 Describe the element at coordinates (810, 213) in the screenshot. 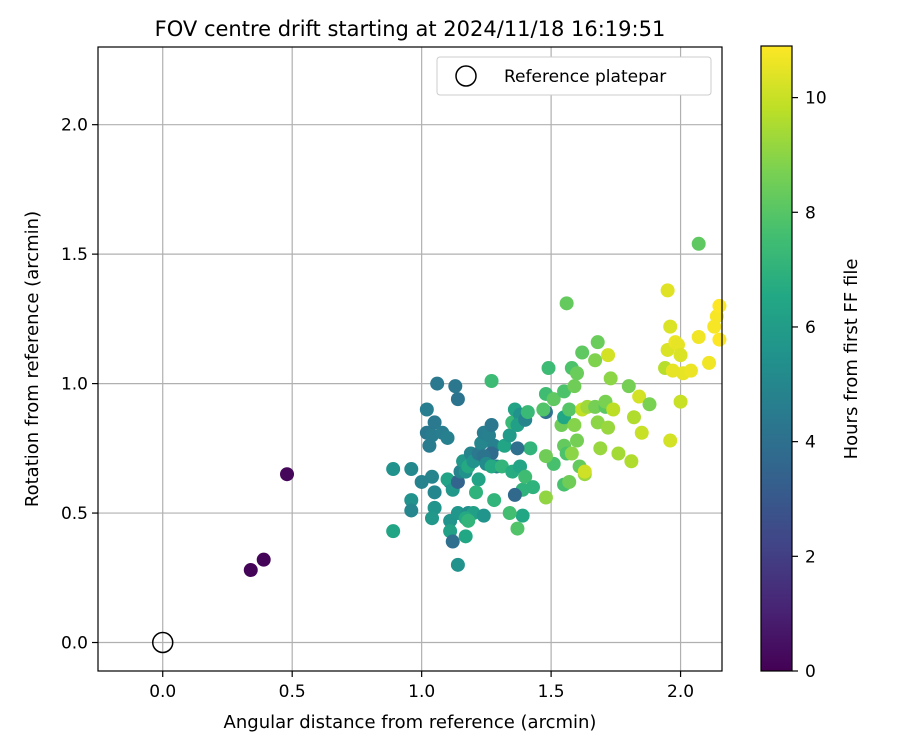

I see `colorbar-tick-label: 8` at that location.